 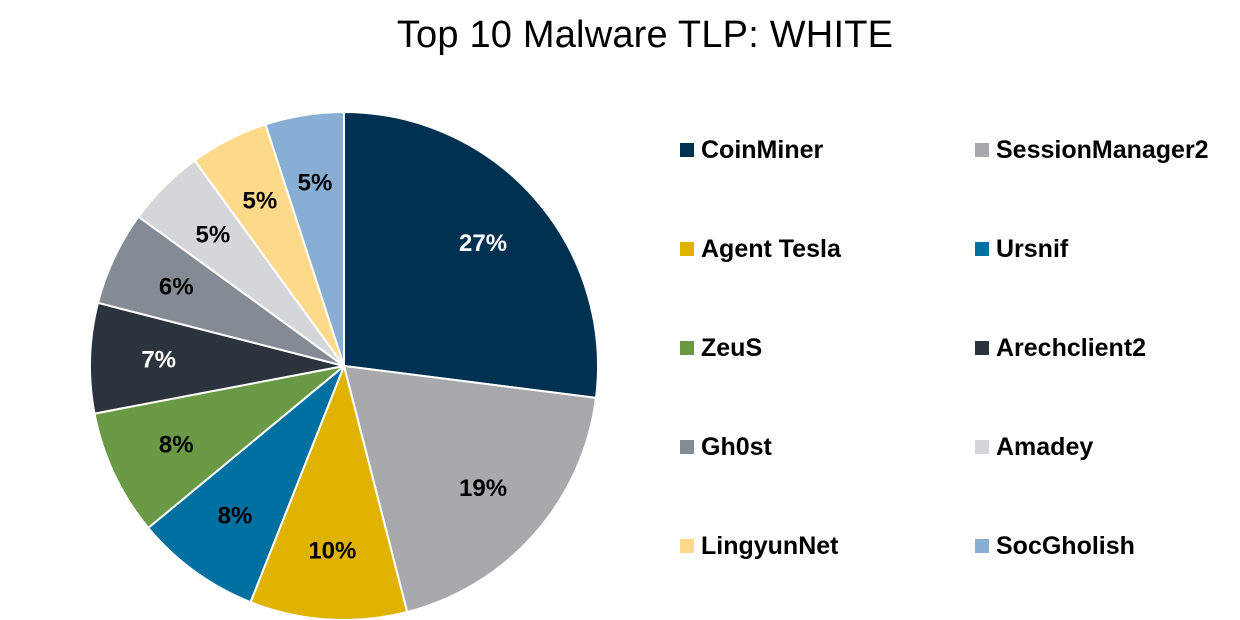 I want to click on legend-item: Ursnif, so click(x=1021, y=249).